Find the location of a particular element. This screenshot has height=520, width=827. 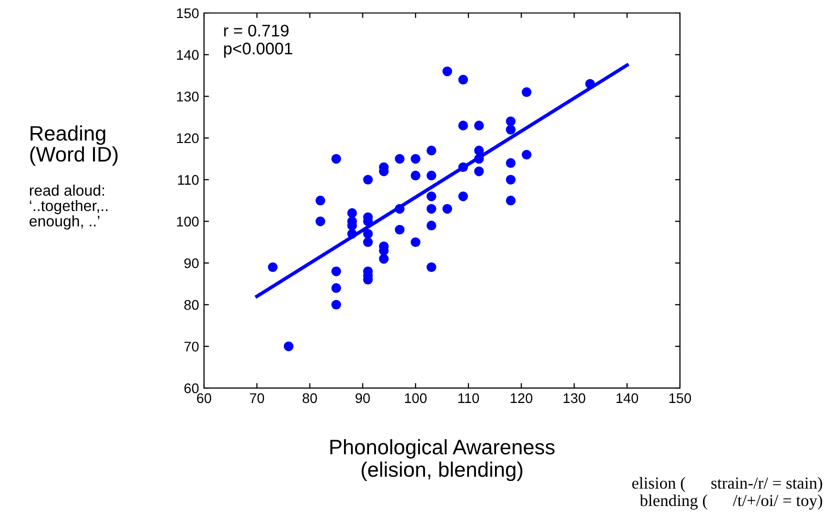

x-tick-label: 120 is located at coordinates (521, 398).